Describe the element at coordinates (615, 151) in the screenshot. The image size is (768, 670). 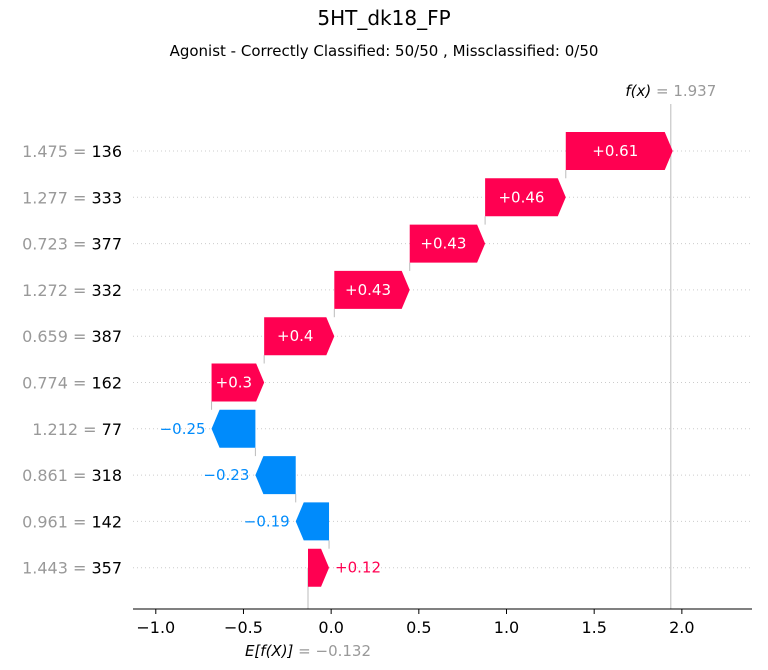
I see `bar-label-136: +0.61` at that location.